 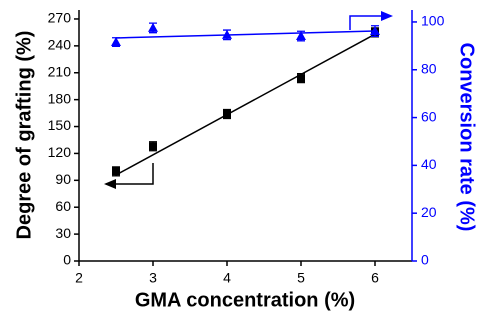 What do you see at coordinates (425, 260) in the screenshot?
I see `y2-tick-label: 0` at bounding box center [425, 260].